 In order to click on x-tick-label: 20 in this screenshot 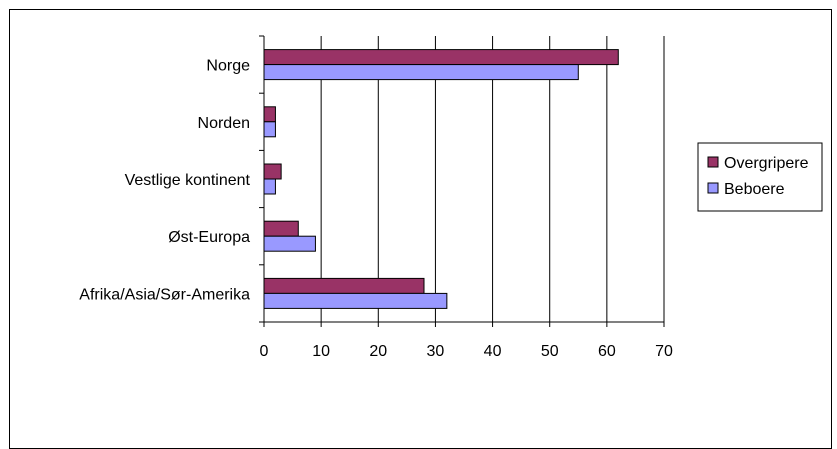, I will do `click(378, 351)`.